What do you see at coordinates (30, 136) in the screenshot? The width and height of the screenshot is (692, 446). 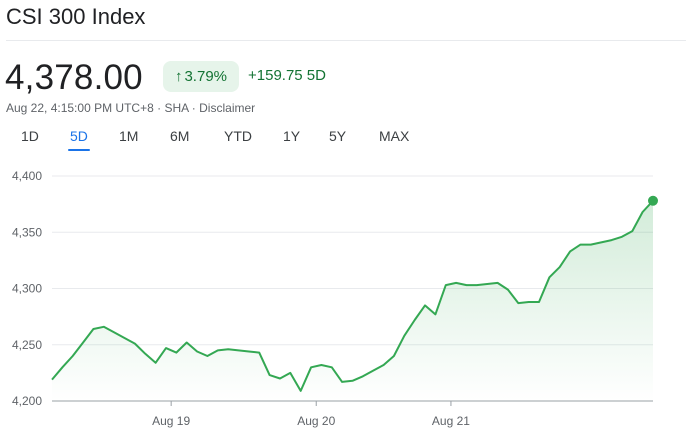 I see `tab-1d: 1D` at bounding box center [30, 136].